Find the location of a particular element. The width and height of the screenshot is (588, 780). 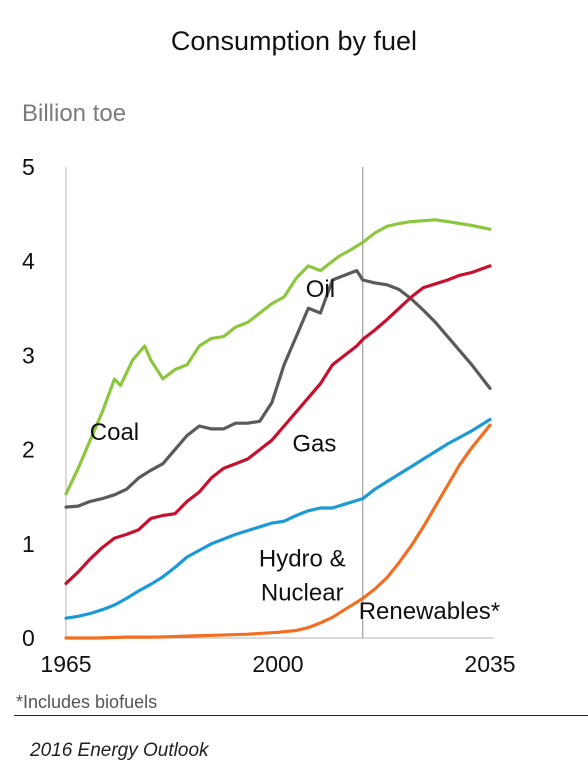

x-tick-label: 2000 is located at coordinates (277, 664).